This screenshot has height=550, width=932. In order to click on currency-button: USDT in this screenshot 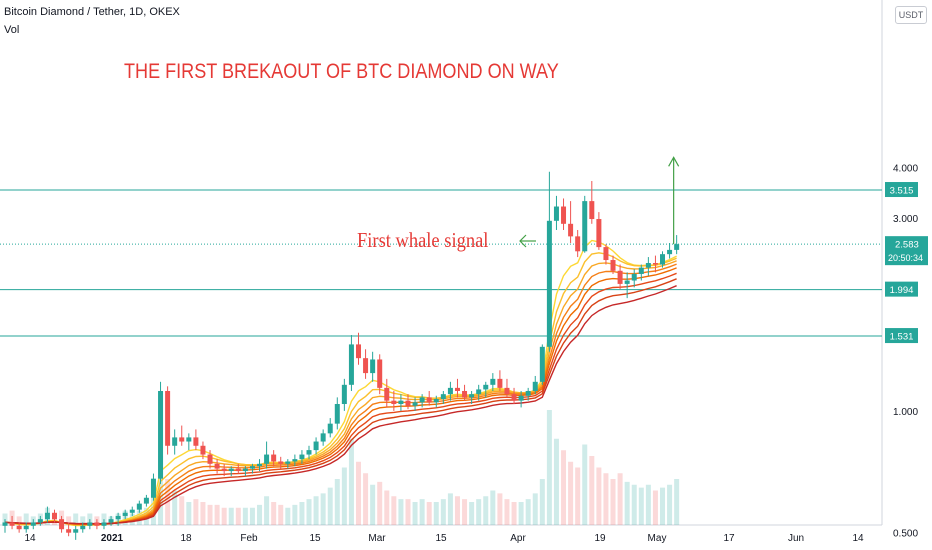, I will do `click(911, 15)`.